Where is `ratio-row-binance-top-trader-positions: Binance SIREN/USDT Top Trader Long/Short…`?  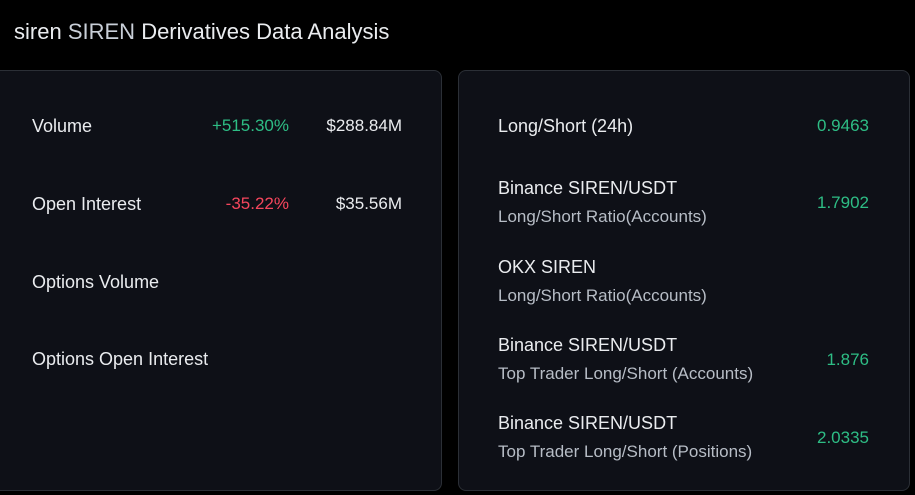
ratio-row-binance-top-trader-positions: Binance SIREN/USDT Top Trader Long/Short… is located at coordinates (684, 442).